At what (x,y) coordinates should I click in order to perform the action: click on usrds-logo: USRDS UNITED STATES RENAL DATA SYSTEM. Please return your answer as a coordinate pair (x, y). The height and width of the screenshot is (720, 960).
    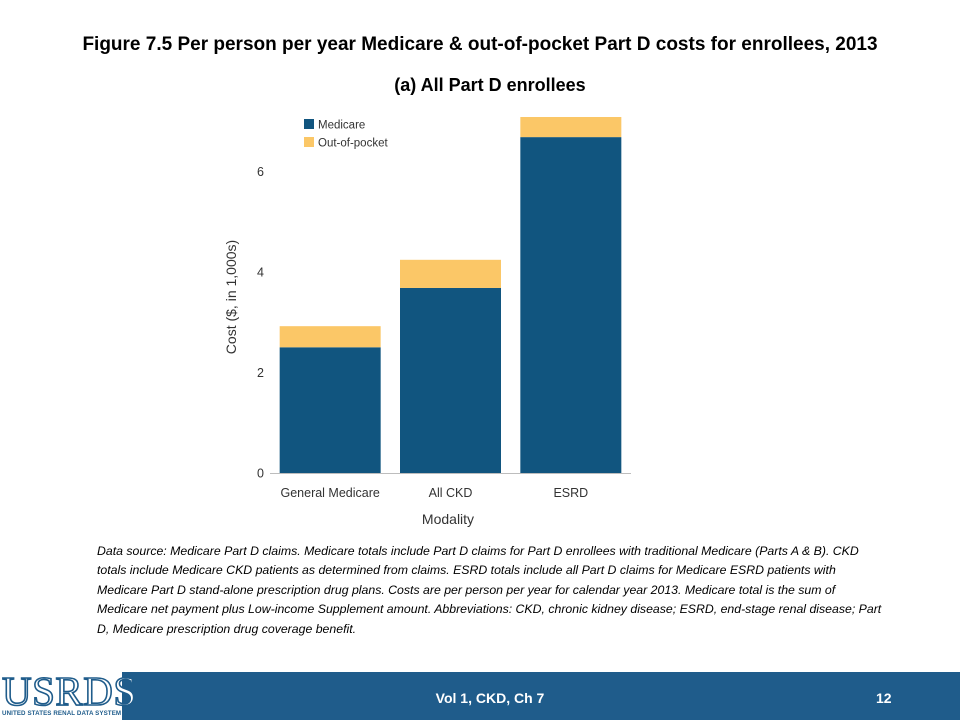
    Looking at the image, I should click on (68, 693).